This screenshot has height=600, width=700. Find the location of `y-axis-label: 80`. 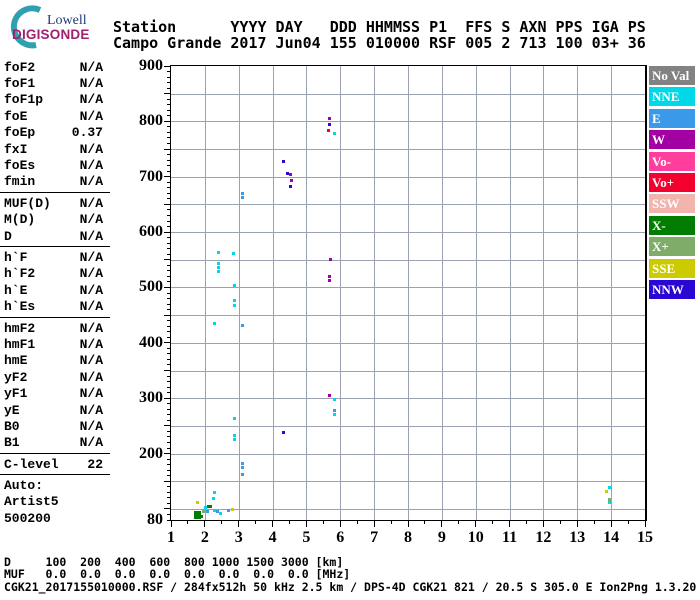

y-axis-label: 80 is located at coordinates (155, 519).